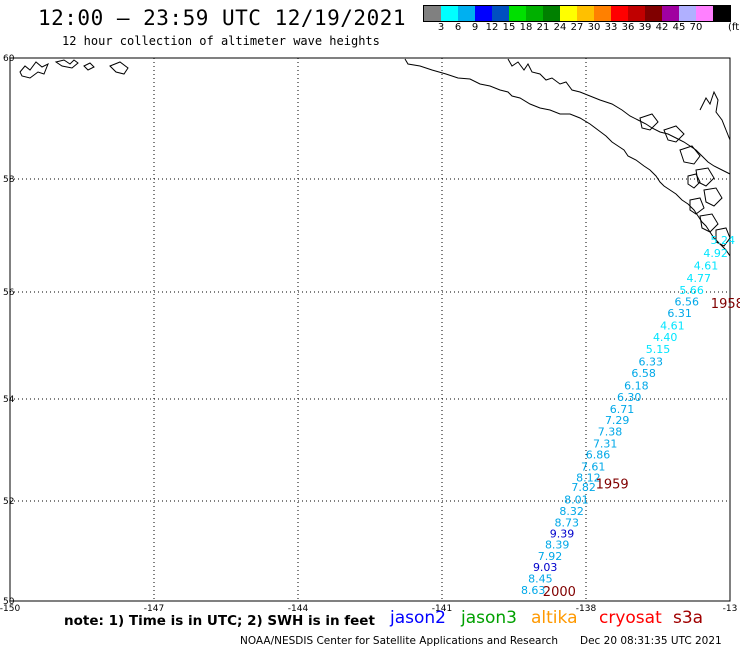 This screenshot has width=740, height=650. Describe the element at coordinates (622, 409) in the screenshot. I see `wave-height-value: 6.71` at that location.